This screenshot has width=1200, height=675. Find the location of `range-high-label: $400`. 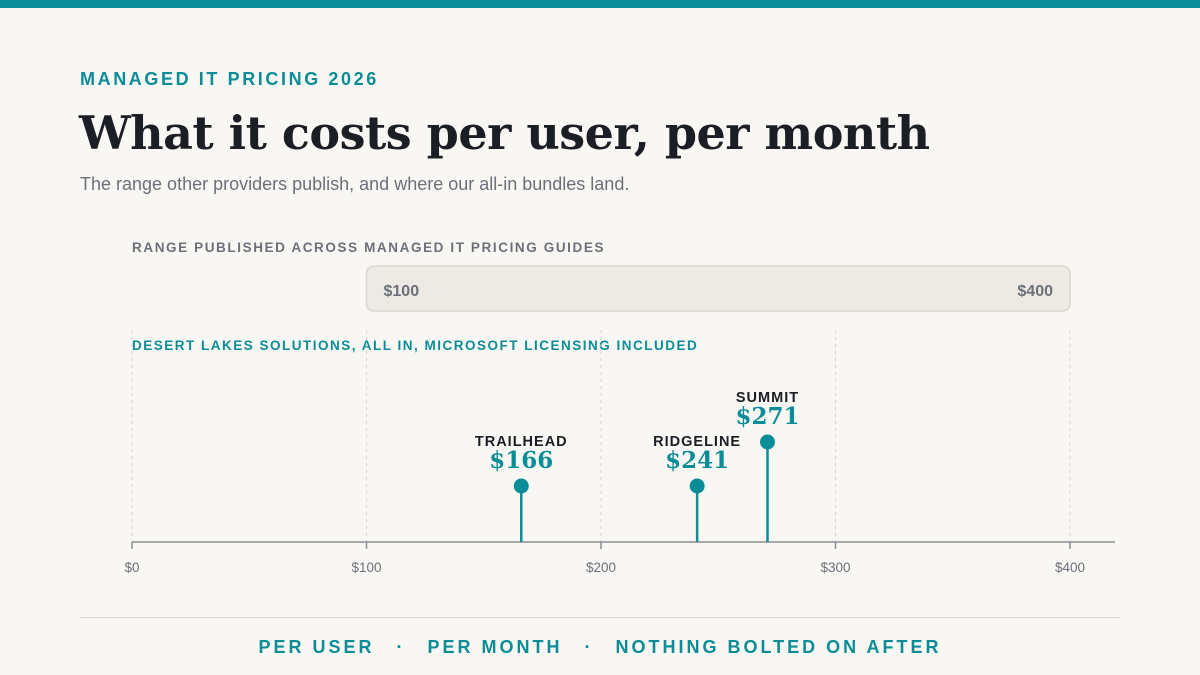

range-high-label: $400 is located at coordinates (1035, 291).